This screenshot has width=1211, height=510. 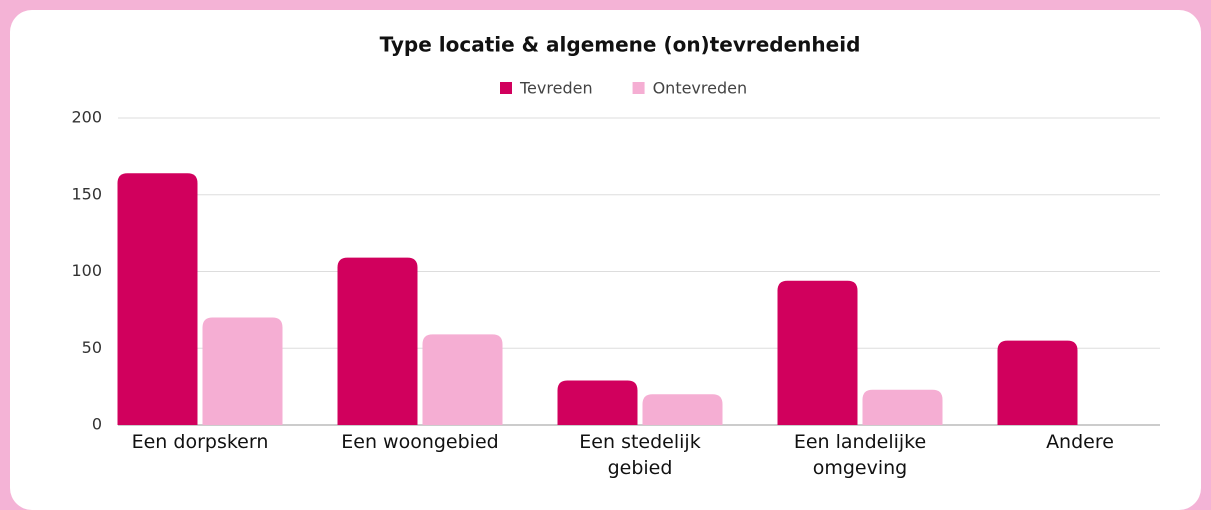 I want to click on y-tick-label: 200, so click(x=86, y=117).